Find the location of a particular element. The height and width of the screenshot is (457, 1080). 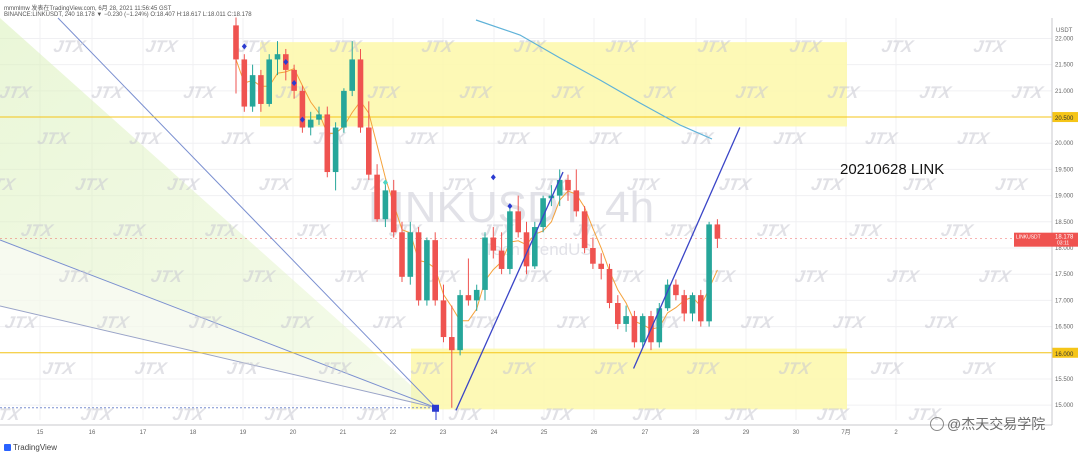

tradingview-logo-text: TradingView is located at coordinates (35, 447).